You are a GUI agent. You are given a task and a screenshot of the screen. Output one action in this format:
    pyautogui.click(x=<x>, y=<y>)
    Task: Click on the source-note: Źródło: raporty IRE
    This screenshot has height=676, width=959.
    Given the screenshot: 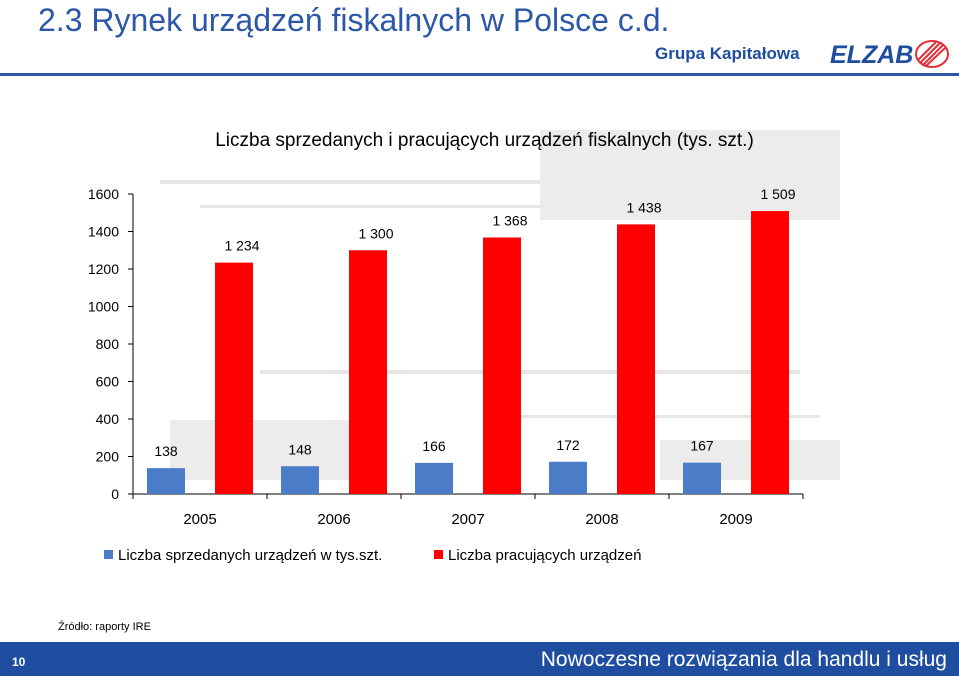 What is the action you would take?
    pyautogui.click(x=104, y=627)
    